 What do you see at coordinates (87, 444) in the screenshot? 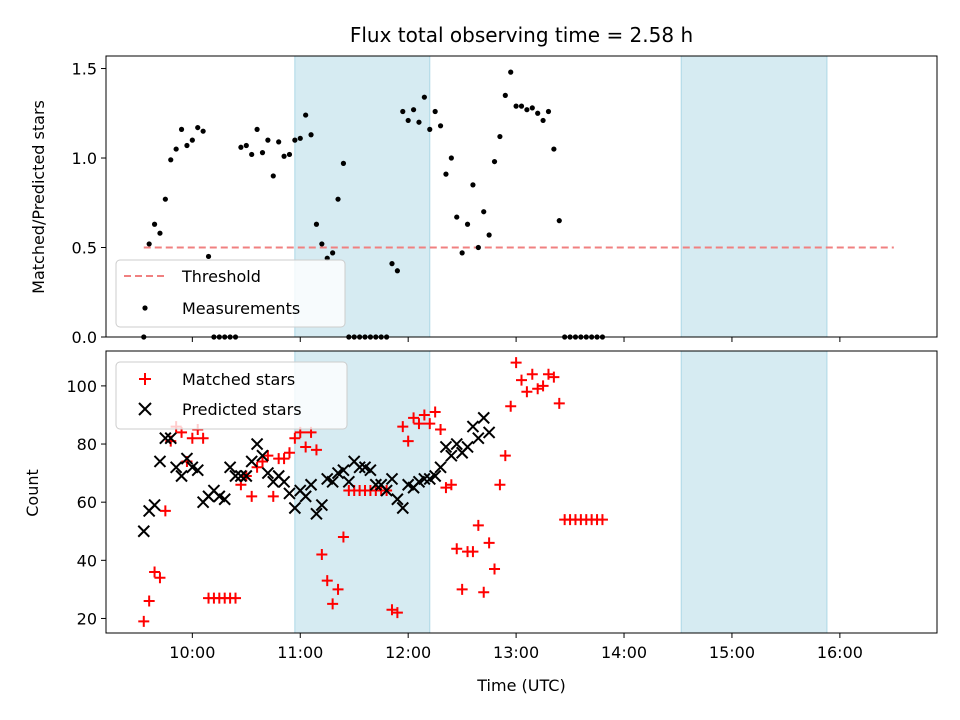
I see `bottom-y-tick-label: 80` at bounding box center [87, 444].